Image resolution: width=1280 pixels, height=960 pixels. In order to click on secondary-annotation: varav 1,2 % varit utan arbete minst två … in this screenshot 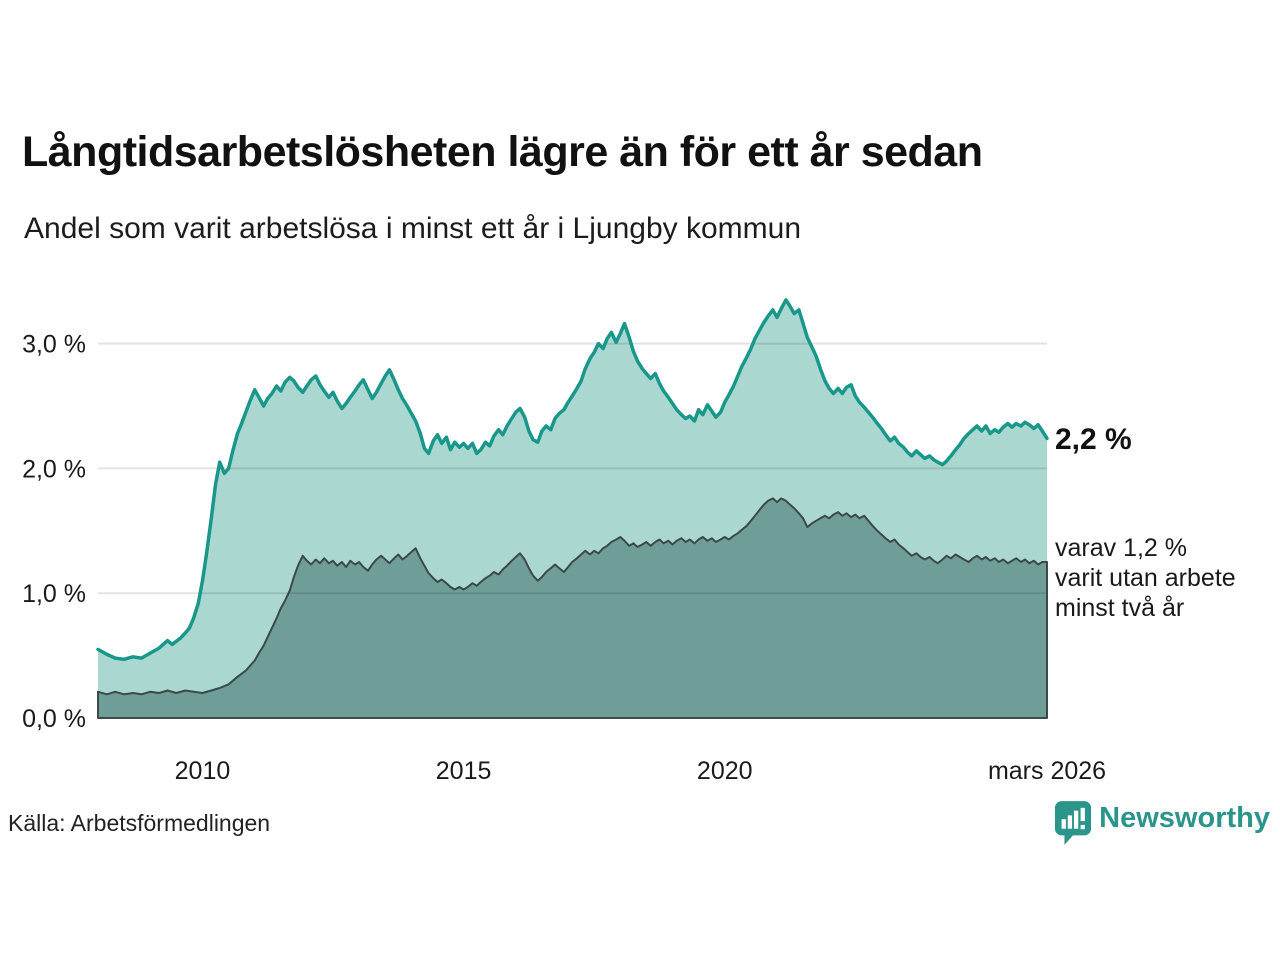, I will do `click(1145, 578)`.